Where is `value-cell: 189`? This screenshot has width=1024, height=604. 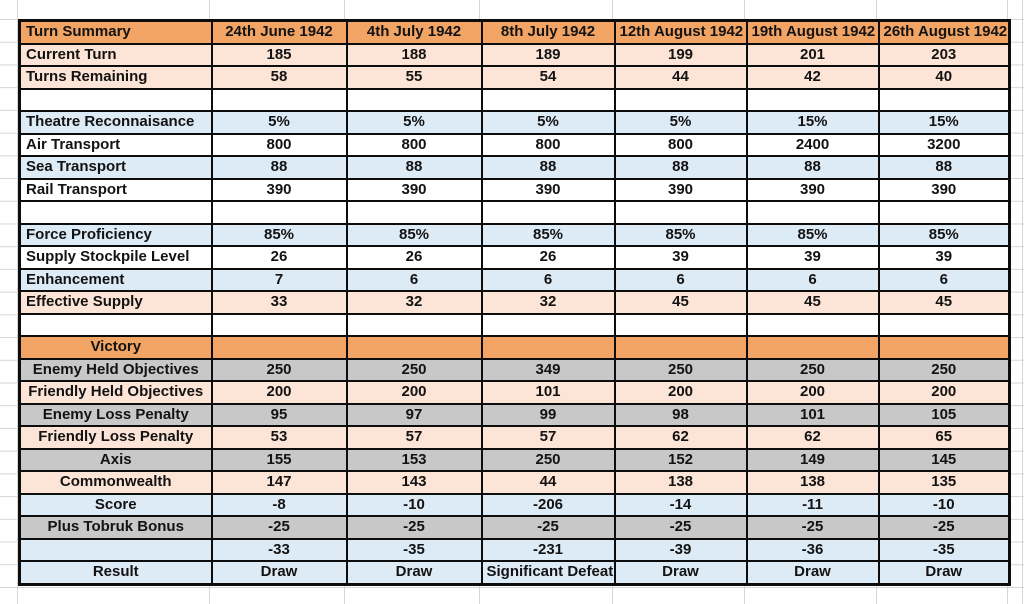 value-cell: 189 is located at coordinates (548, 54).